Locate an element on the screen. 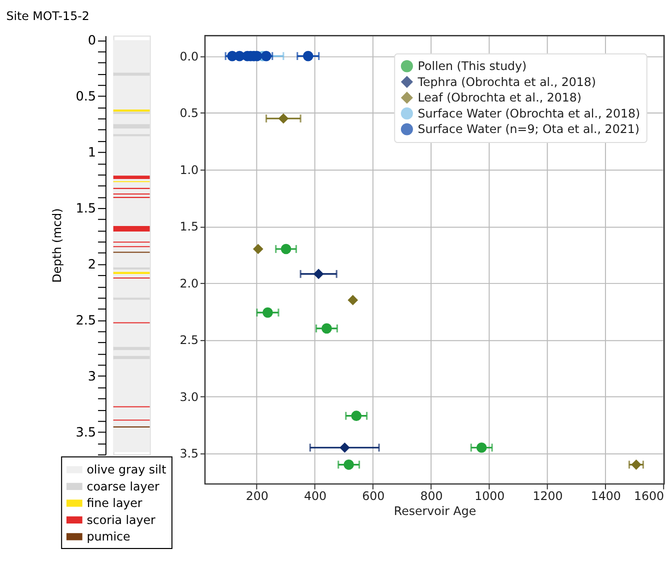  x-tick-label: 400 is located at coordinates (315, 496).